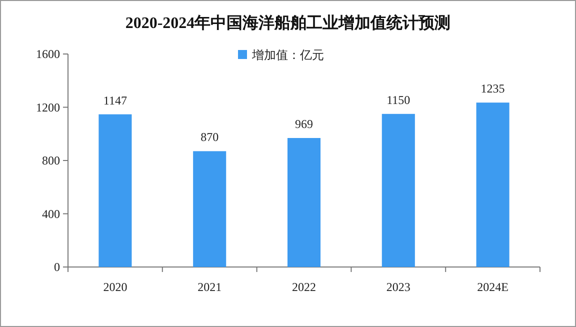  I want to click on x-tick-label: 2021, so click(210, 287).